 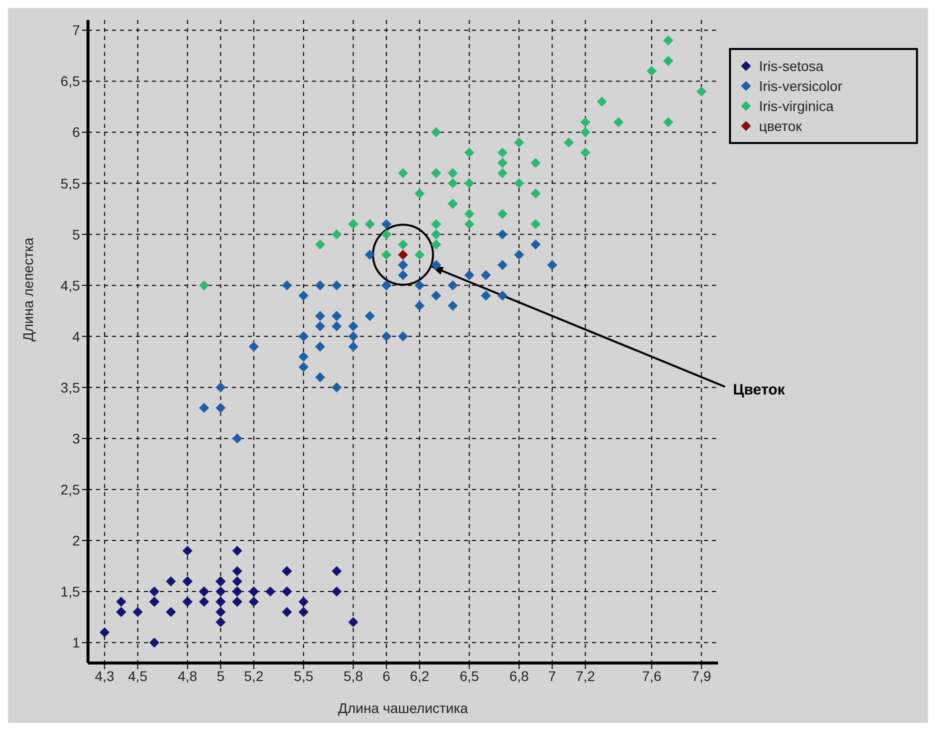 What do you see at coordinates (586, 676) in the screenshot?
I see `x-tick-label: 7,2` at bounding box center [586, 676].